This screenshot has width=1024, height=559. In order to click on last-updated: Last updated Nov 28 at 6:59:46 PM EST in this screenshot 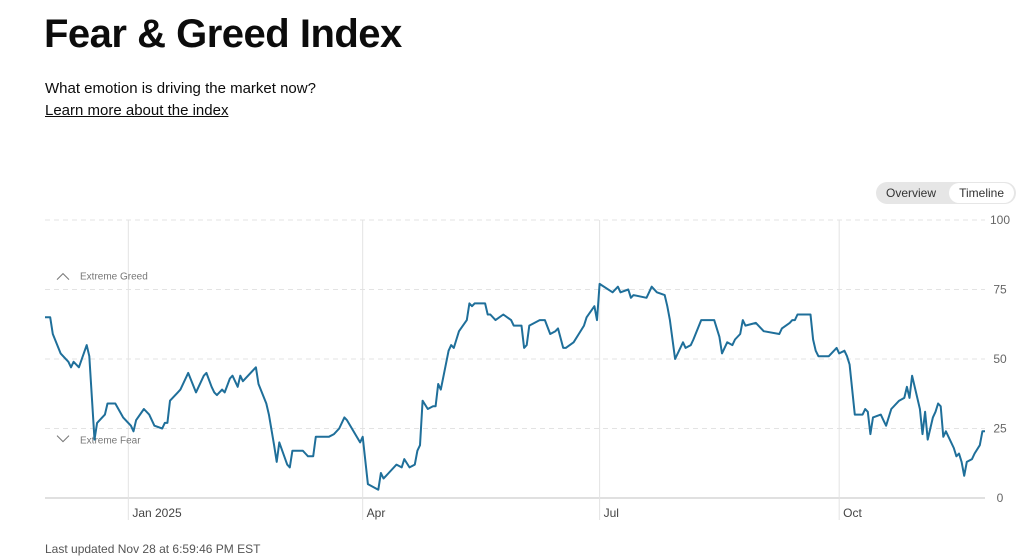, I will do `click(153, 549)`.